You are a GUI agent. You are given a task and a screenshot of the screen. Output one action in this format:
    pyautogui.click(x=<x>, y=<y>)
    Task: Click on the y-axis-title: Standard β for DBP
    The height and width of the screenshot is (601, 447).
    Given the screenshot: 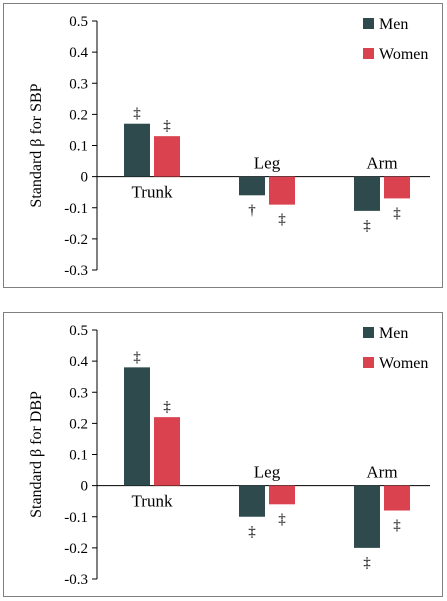 What is the action you would take?
    pyautogui.click(x=36, y=454)
    